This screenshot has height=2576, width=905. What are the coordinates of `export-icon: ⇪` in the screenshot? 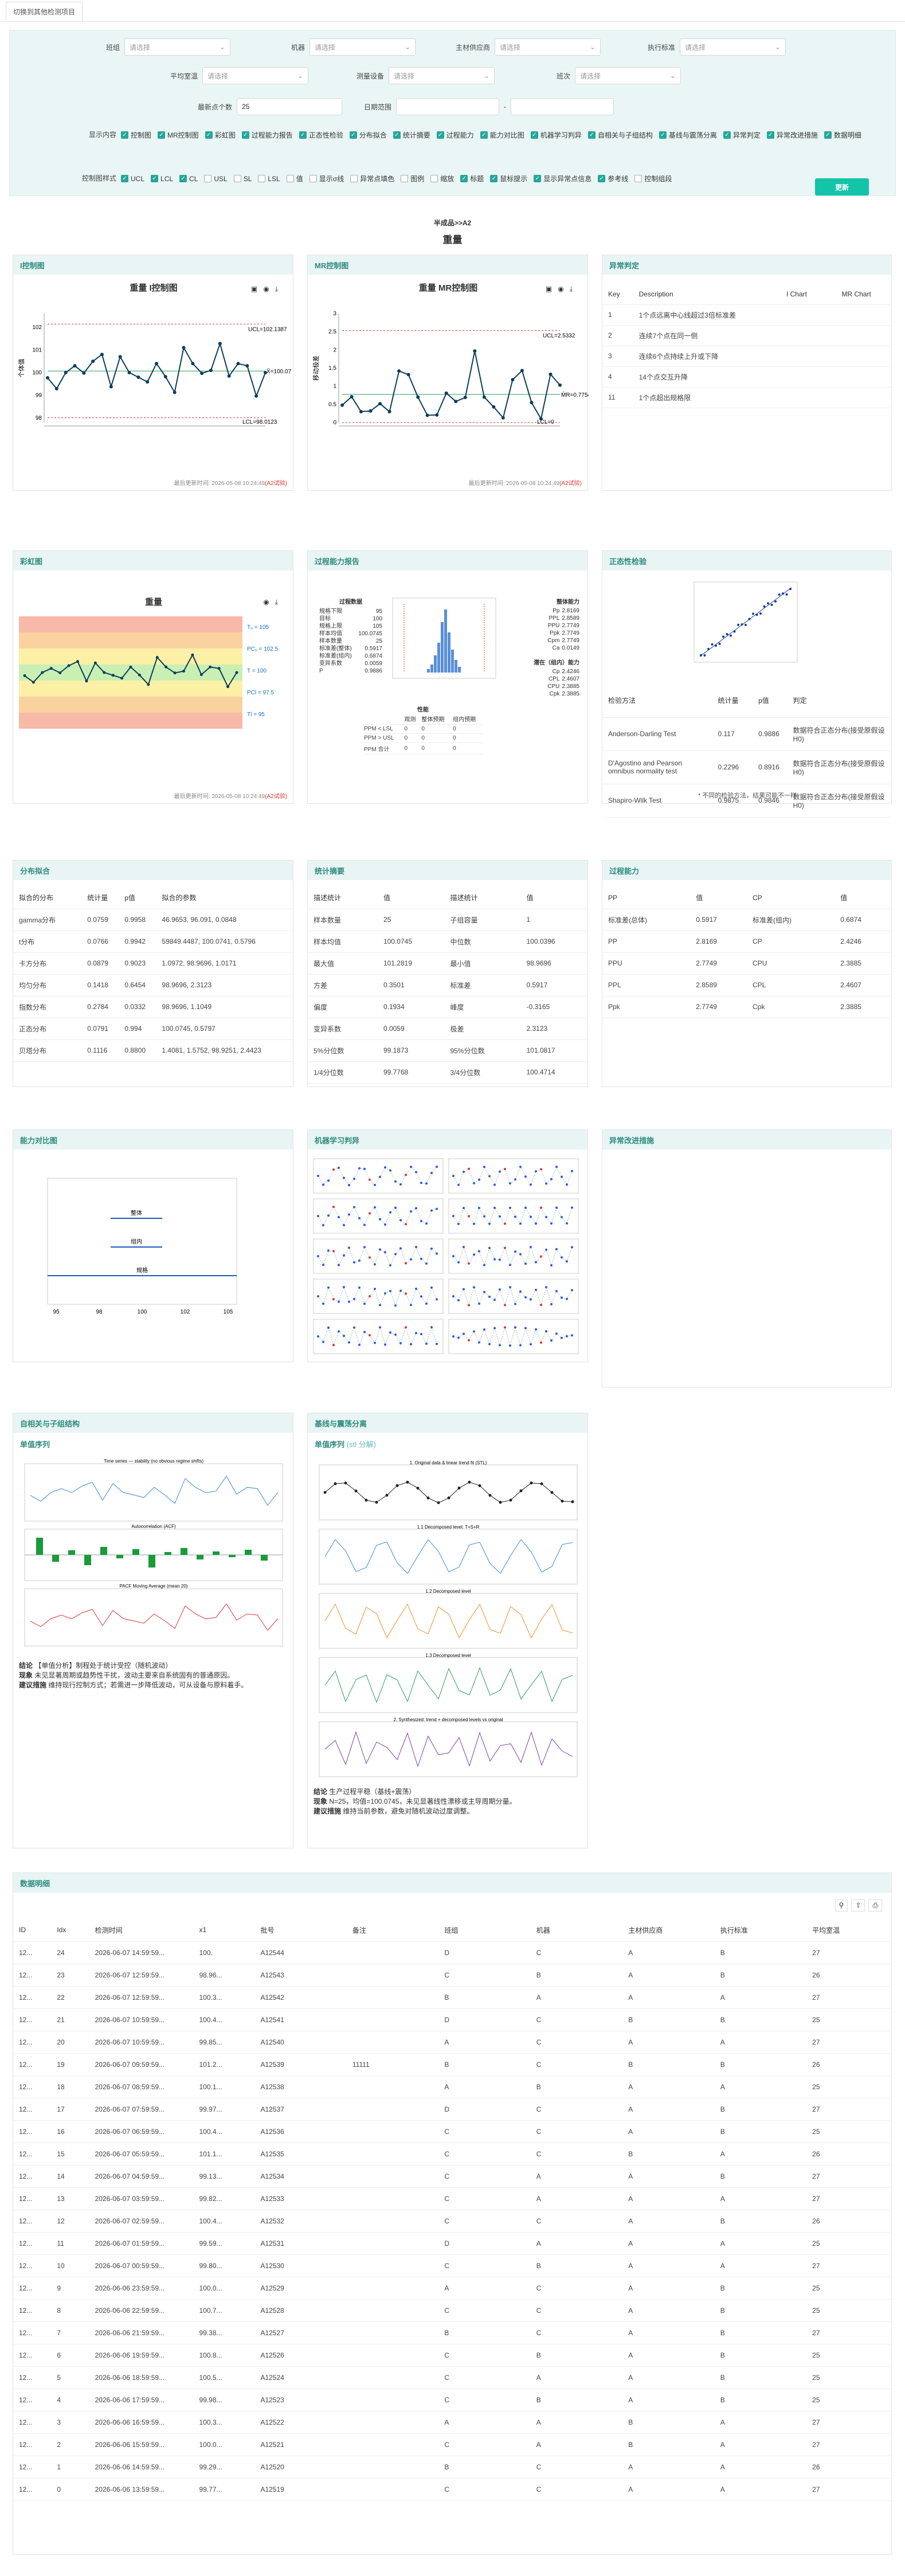 It's located at (858, 1905).